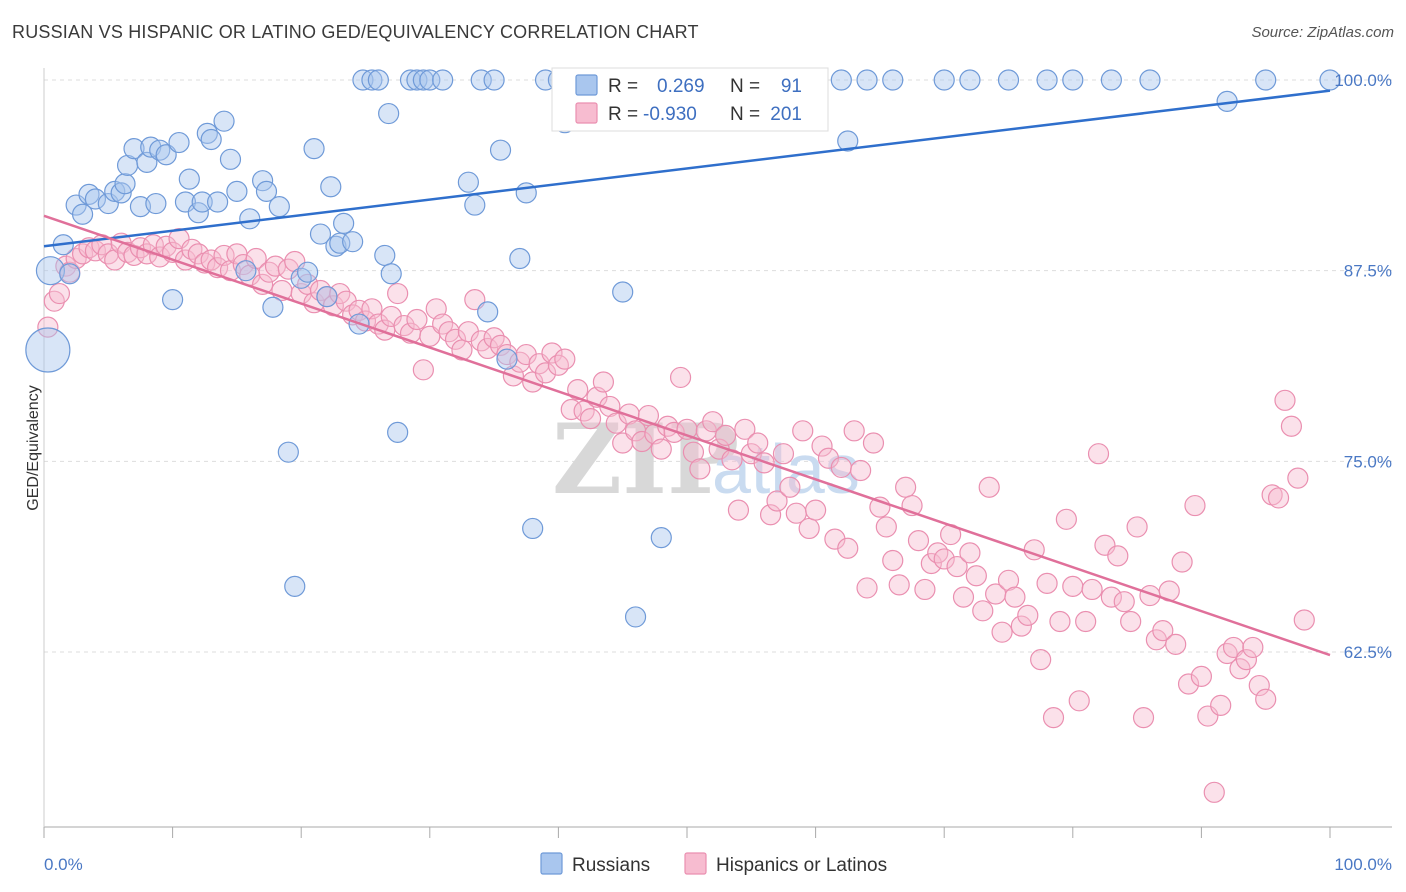 Image resolution: width=1406 pixels, height=892 pixels. I want to click on legend-russians-r-value: 0.269, so click(681, 86).